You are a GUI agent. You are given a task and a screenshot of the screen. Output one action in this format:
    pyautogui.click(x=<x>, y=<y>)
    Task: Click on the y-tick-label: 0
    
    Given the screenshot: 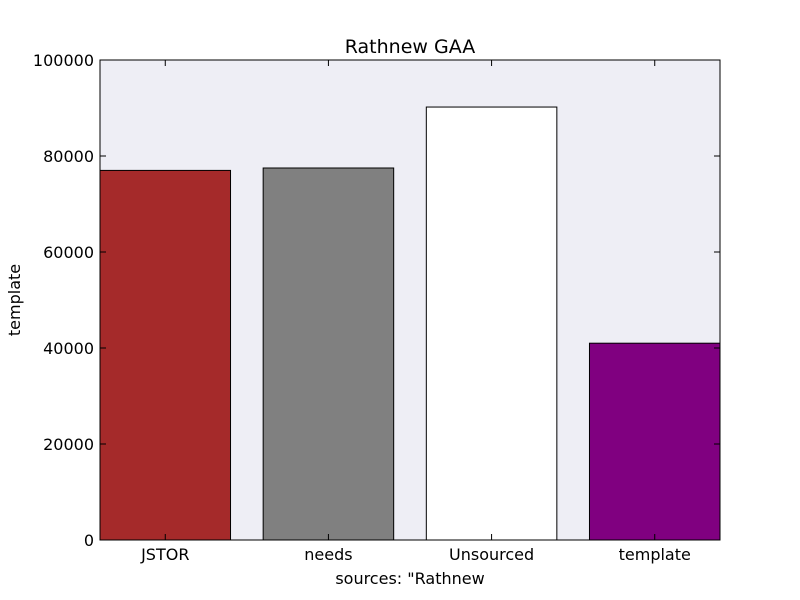 What is the action you would take?
    pyautogui.click(x=89, y=540)
    